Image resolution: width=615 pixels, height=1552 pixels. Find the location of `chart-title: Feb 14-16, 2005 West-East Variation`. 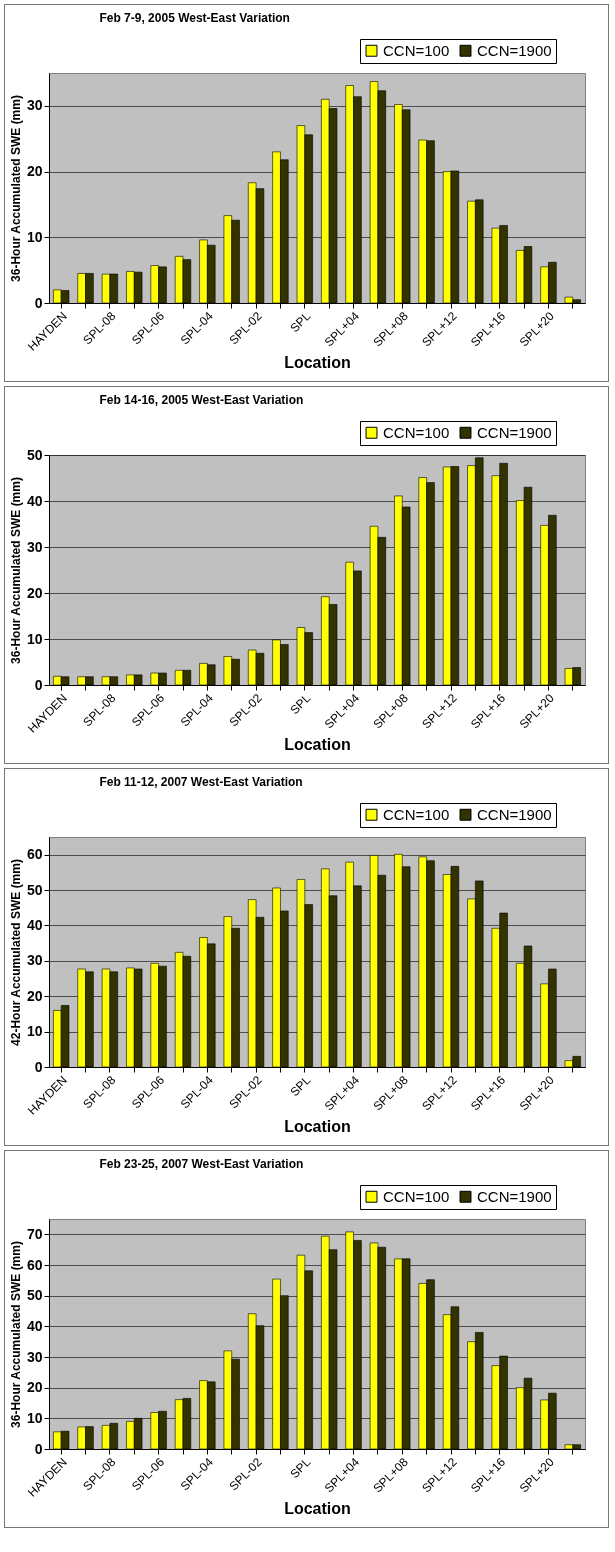

chart-title: Feb 14-16, 2005 West-East Variation is located at coordinates (201, 399).